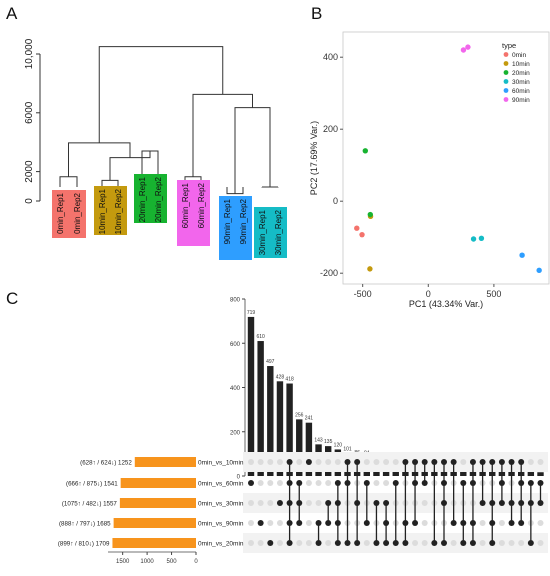 This screenshot has height=576, width=550. I want to click on leaf-label: 0min_Rep1, so click(60, 212).